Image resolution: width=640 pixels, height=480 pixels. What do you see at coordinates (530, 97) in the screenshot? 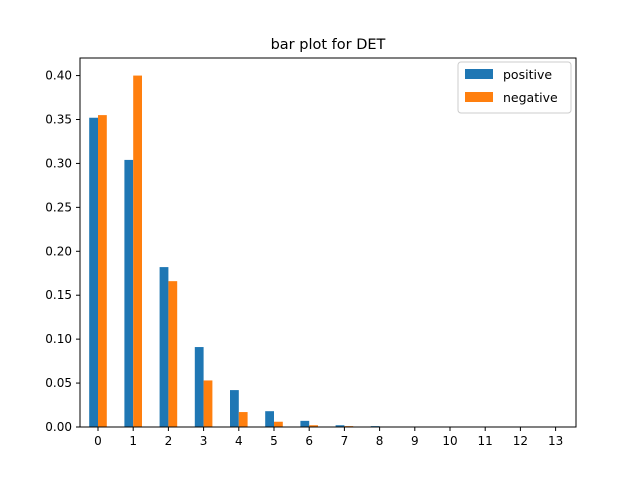
I see `legend-label-negative: negative` at bounding box center [530, 97].